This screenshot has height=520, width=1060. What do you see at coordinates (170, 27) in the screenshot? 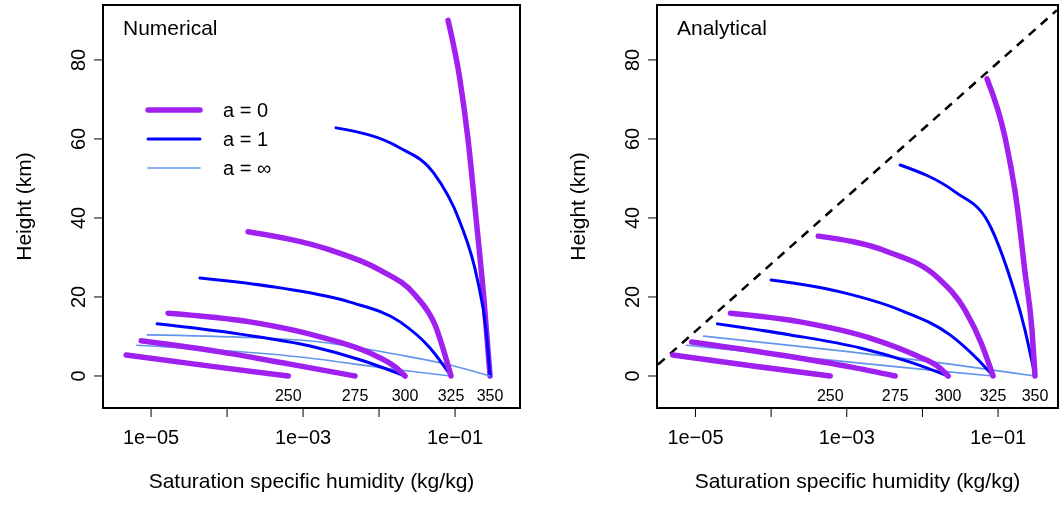
I see `text: Numerical` at bounding box center [170, 27].